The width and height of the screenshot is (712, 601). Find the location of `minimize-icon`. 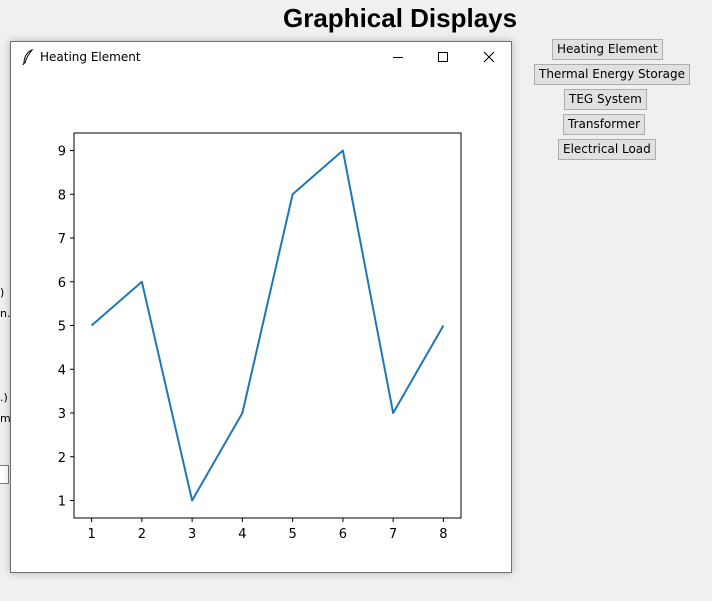

minimize-icon is located at coordinates (398, 57).